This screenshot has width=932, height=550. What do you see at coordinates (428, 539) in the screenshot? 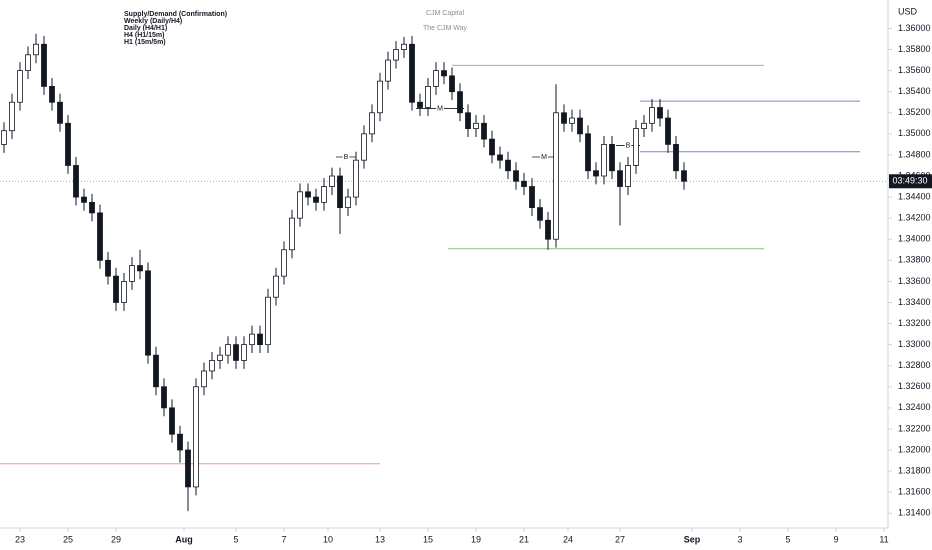
I see `x-tick-label: 15` at bounding box center [428, 539].